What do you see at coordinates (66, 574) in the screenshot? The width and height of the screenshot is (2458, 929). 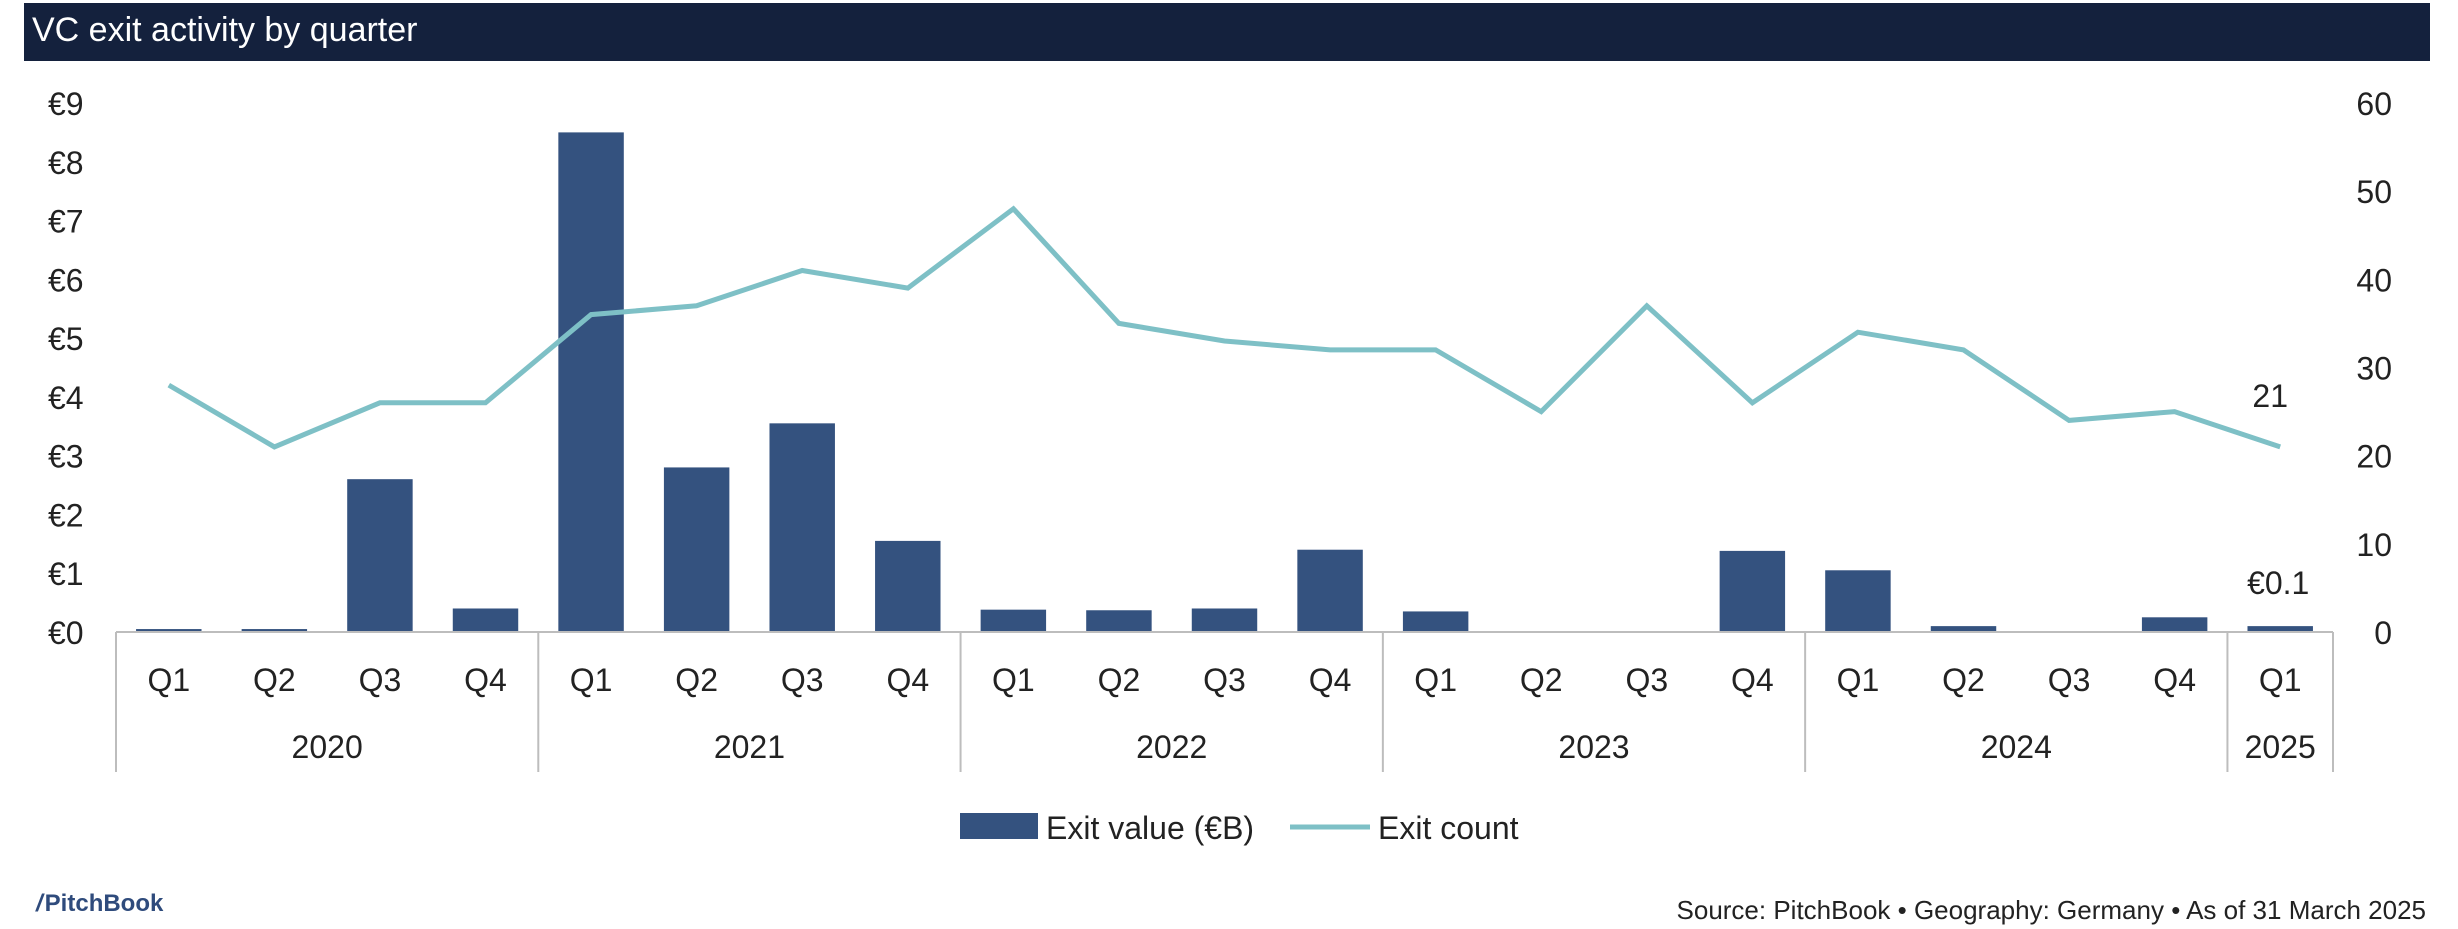 I see `y-left-tick-label: €1` at bounding box center [66, 574].